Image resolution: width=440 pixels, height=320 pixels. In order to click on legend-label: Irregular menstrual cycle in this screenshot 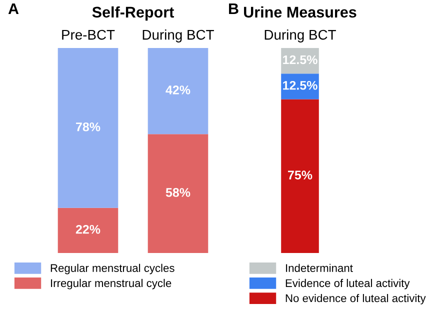, I will do `click(111, 284)`.